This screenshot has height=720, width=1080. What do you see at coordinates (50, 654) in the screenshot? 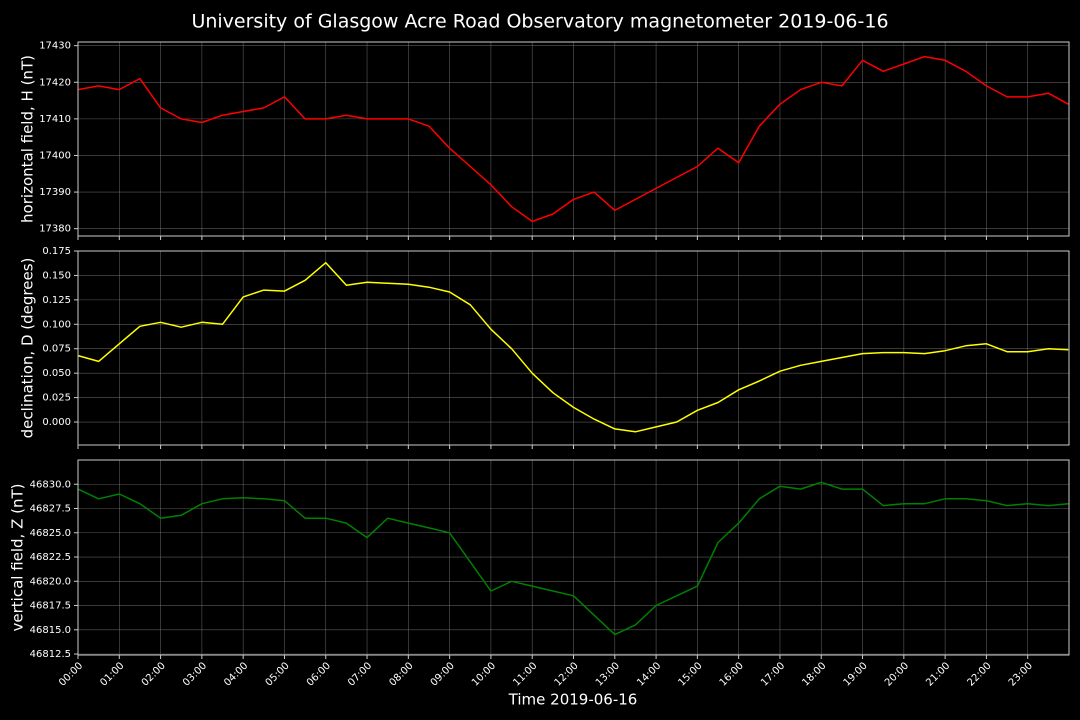
I see `y-tick-label: 46812.5` at bounding box center [50, 654].